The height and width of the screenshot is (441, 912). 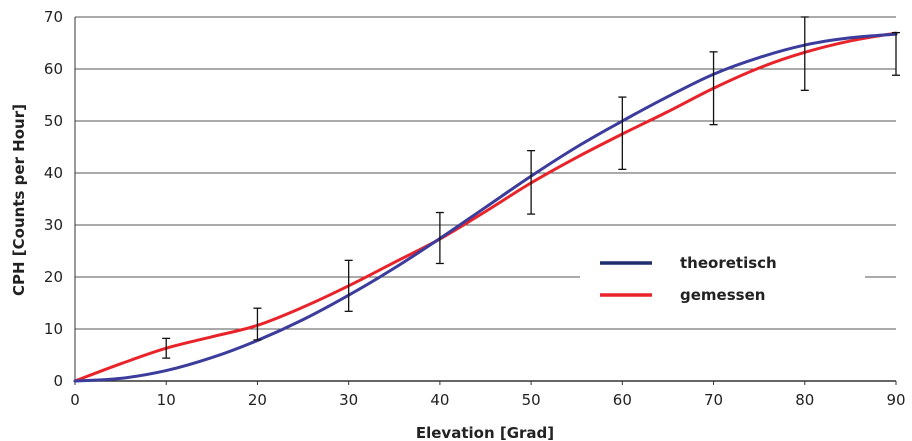 What do you see at coordinates (531, 400) in the screenshot?
I see `x-tick-label: 50` at bounding box center [531, 400].